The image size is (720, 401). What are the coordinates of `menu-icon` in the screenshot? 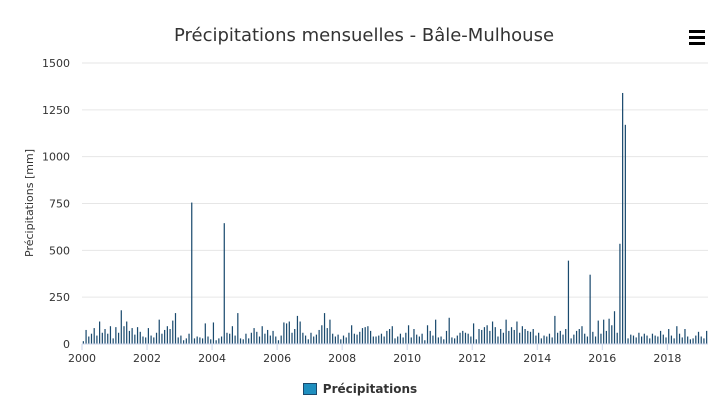 It's located at (697, 37).